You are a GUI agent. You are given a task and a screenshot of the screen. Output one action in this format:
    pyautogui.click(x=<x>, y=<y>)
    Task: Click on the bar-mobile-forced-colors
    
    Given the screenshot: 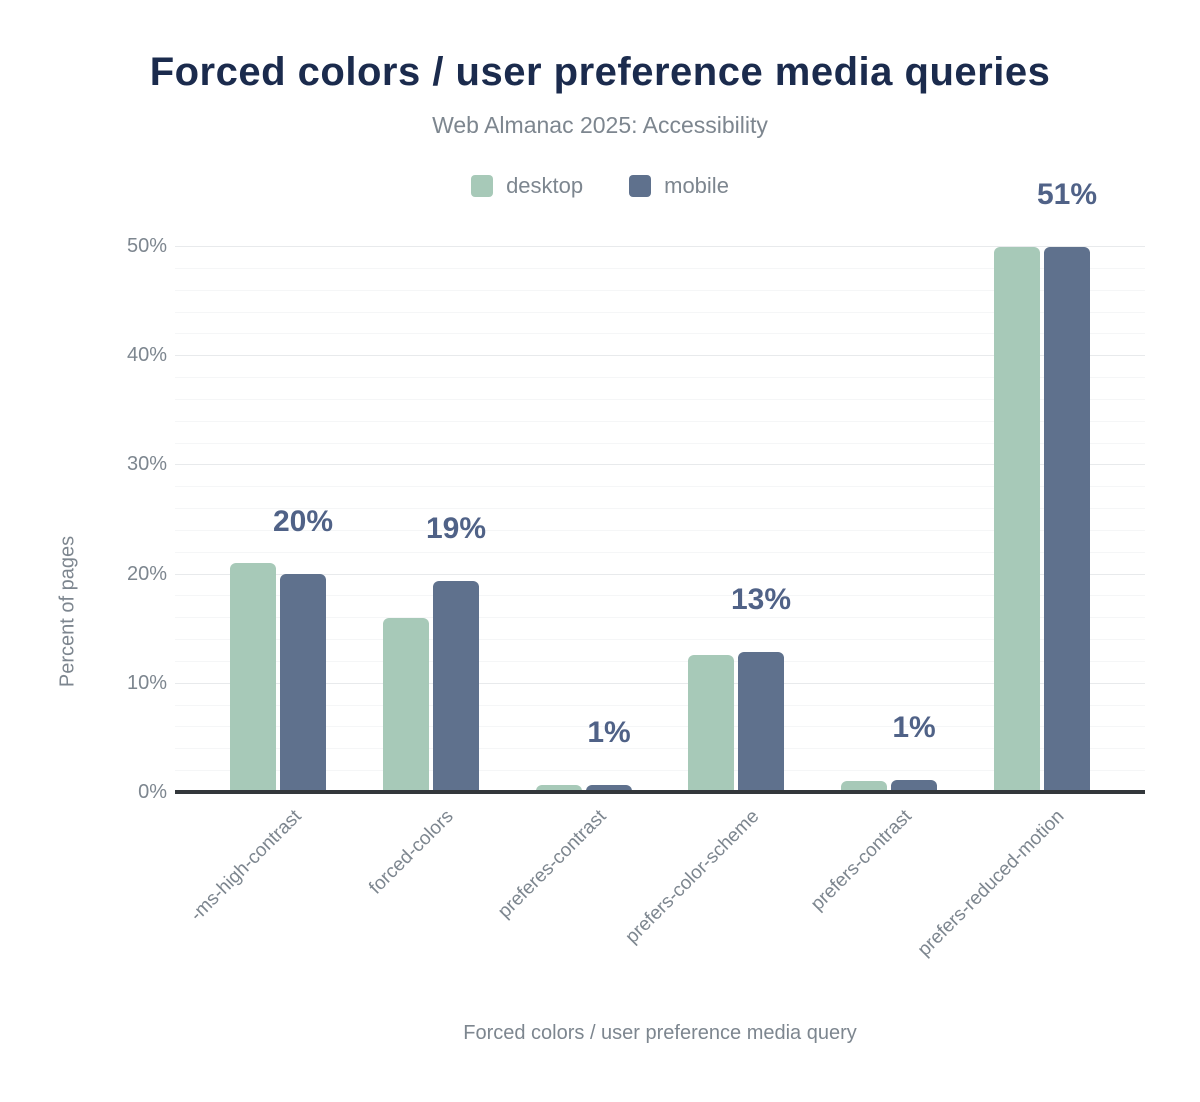 What is the action you would take?
    pyautogui.click(x=456, y=686)
    